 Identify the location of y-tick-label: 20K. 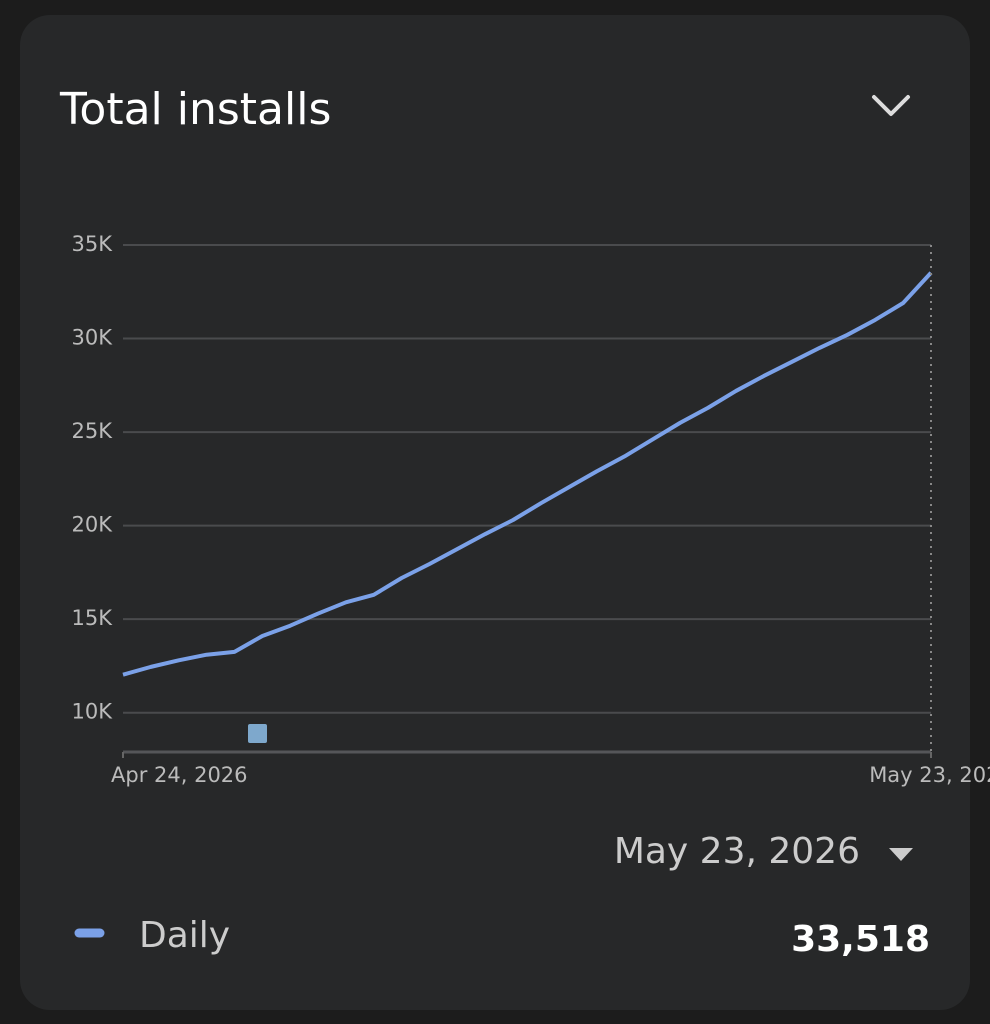
(93, 525).